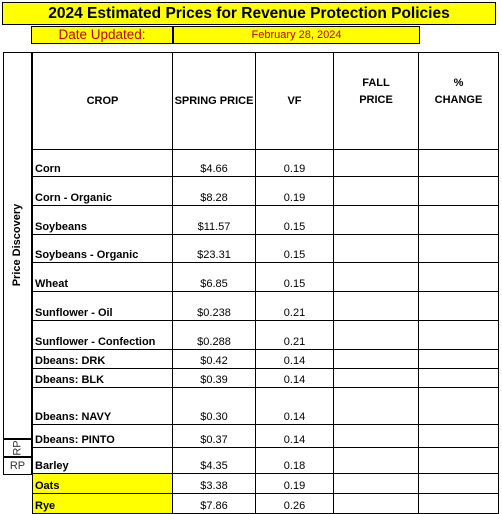  Describe the element at coordinates (214, 191) in the screenshot. I see `spring-price-cell: $8.28` at that location.